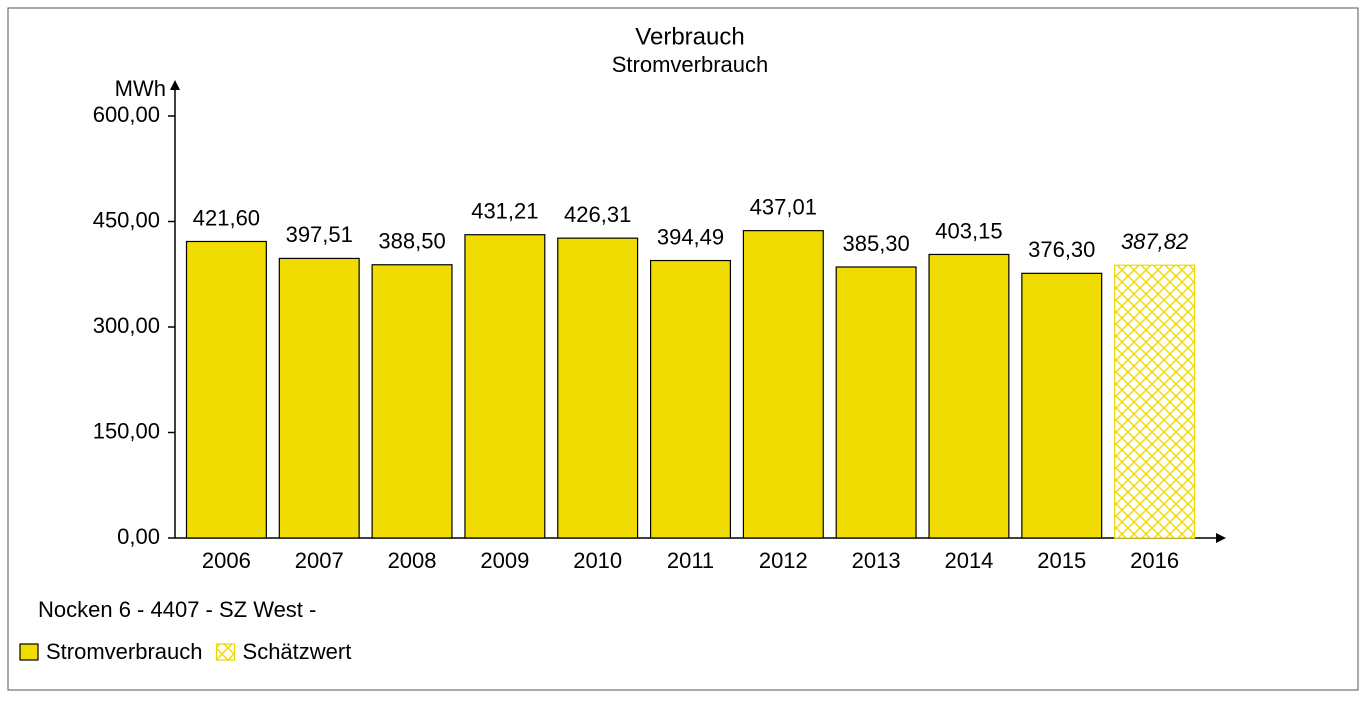 The height and width of the screenshot is (704, 1368). What do you see at coordinates (175, 85) in the screenshot?
I see `y-axis-arrow` at bounding box center [175, 85].